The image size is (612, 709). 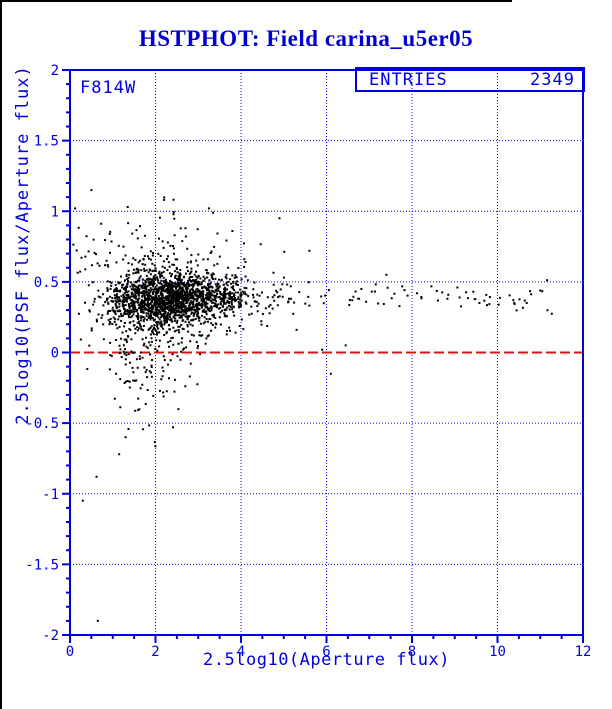 What do you see at coordinates (55, 71) in the screenshot?
I see `y-tick-label: 2` at bounding box center [55, 71].